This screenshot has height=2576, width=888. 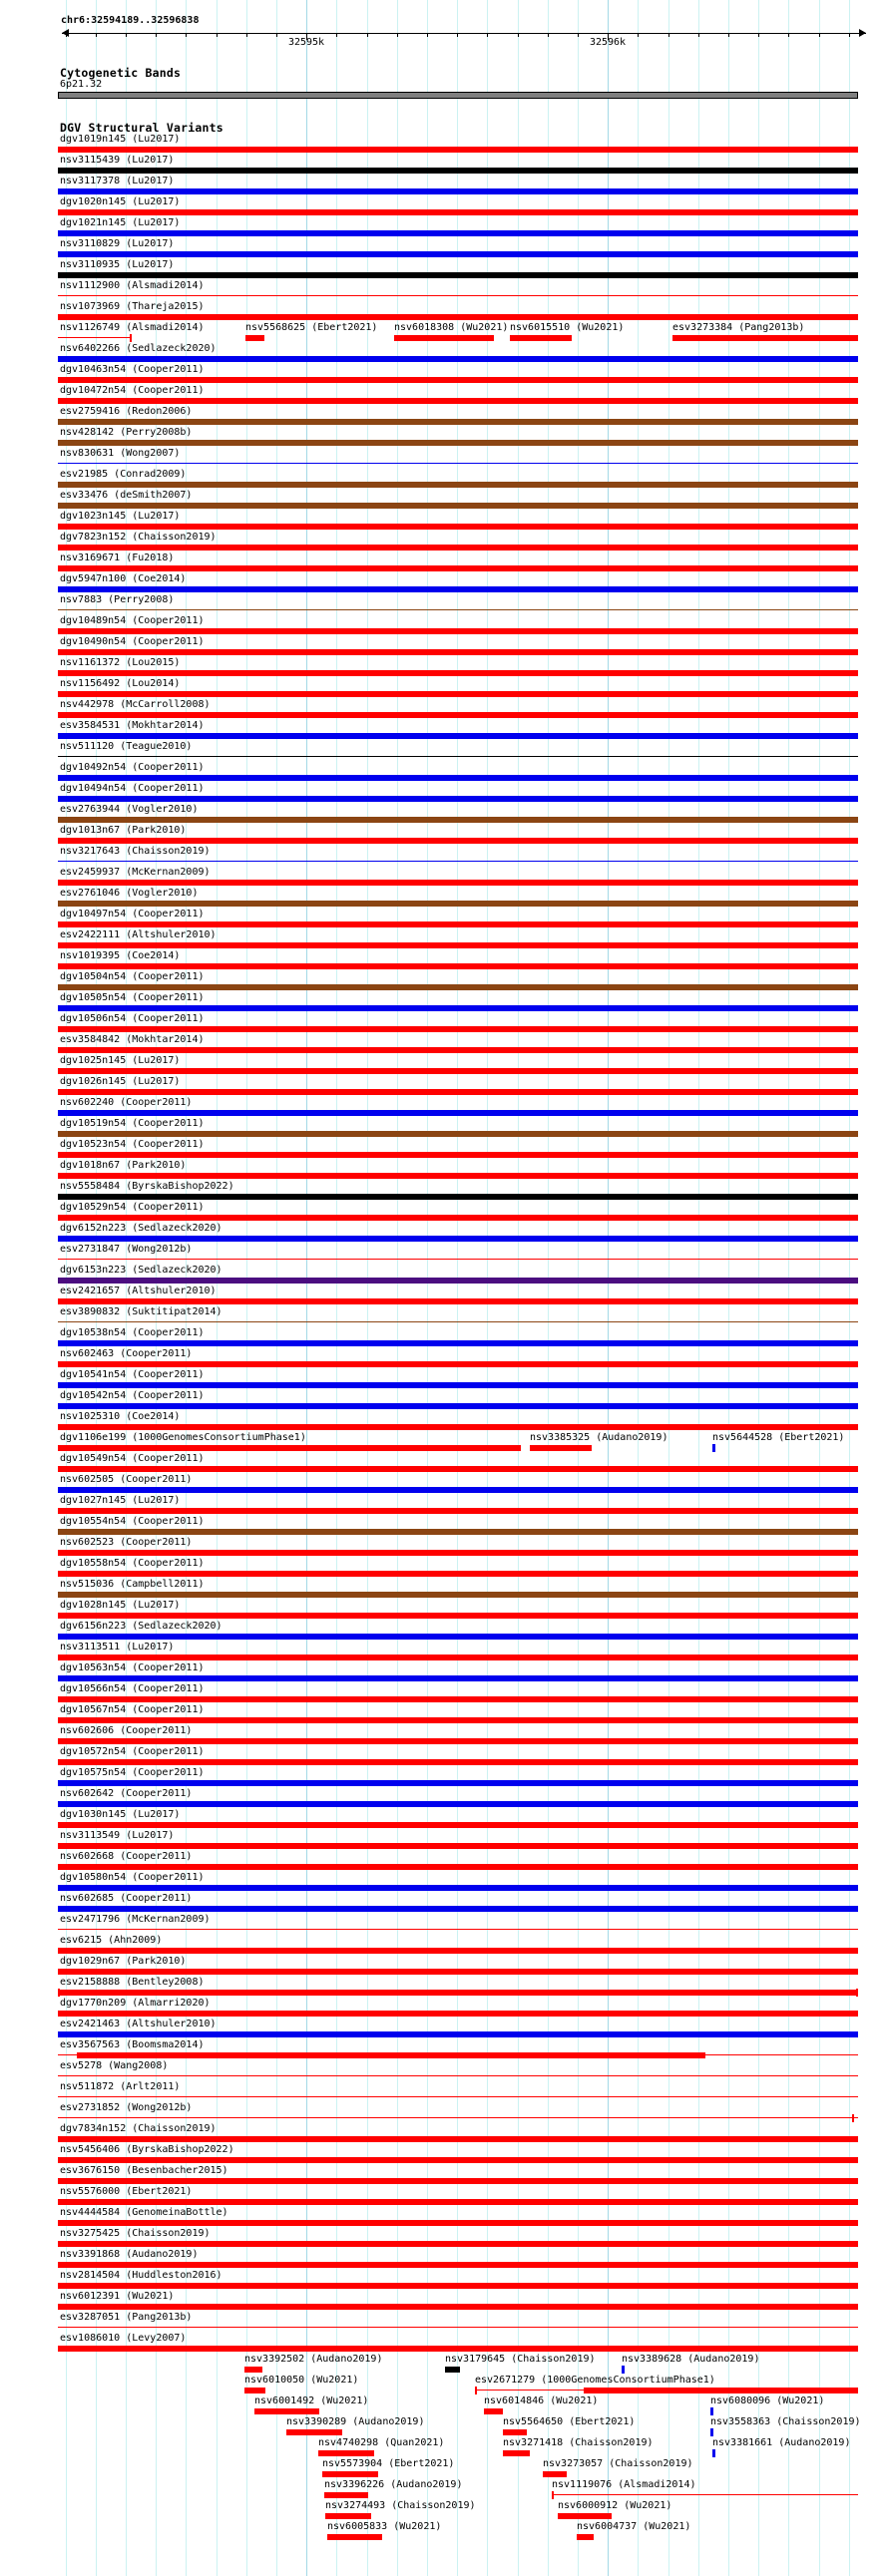 I want to click on variant-label: dgv10572n54 (Cooper2011), so click(x=132, y=1751).